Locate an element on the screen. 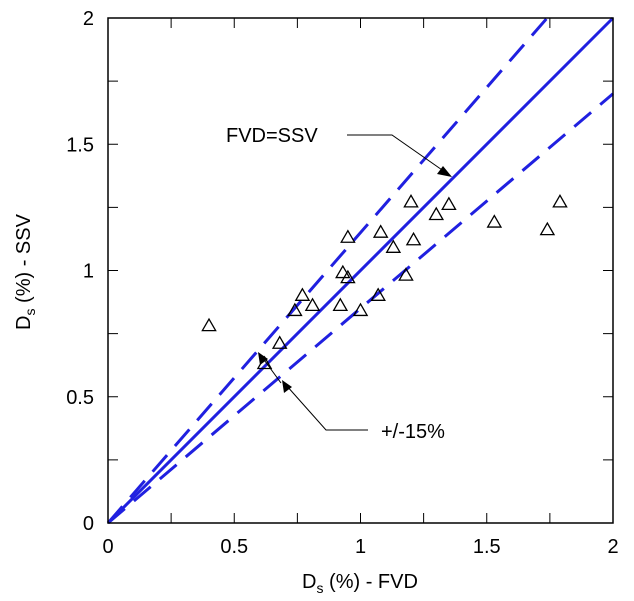 Image resolution: width=634 pixels, height=601 pixels. x-tick-label: 1 is located at coordinates (360, 547).